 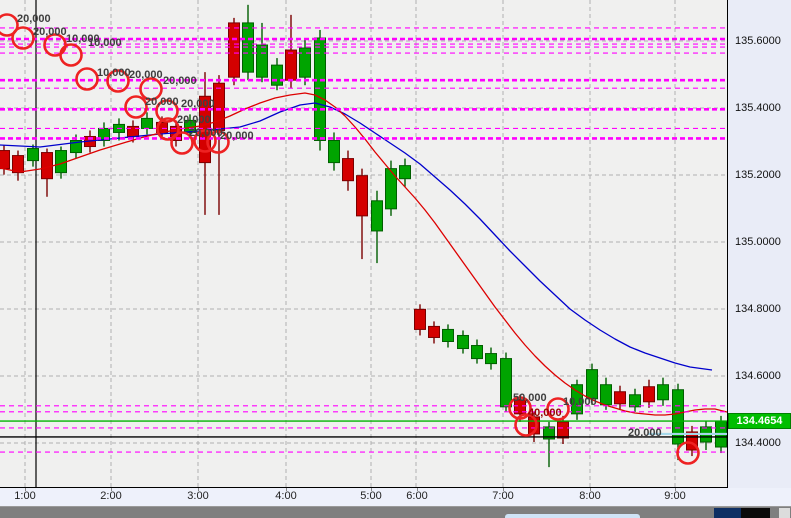 What do you see at coordinates (758, 443) in the screenshot?
I see `price-axis-label: 134.4000` at bounding box center [758, 443].